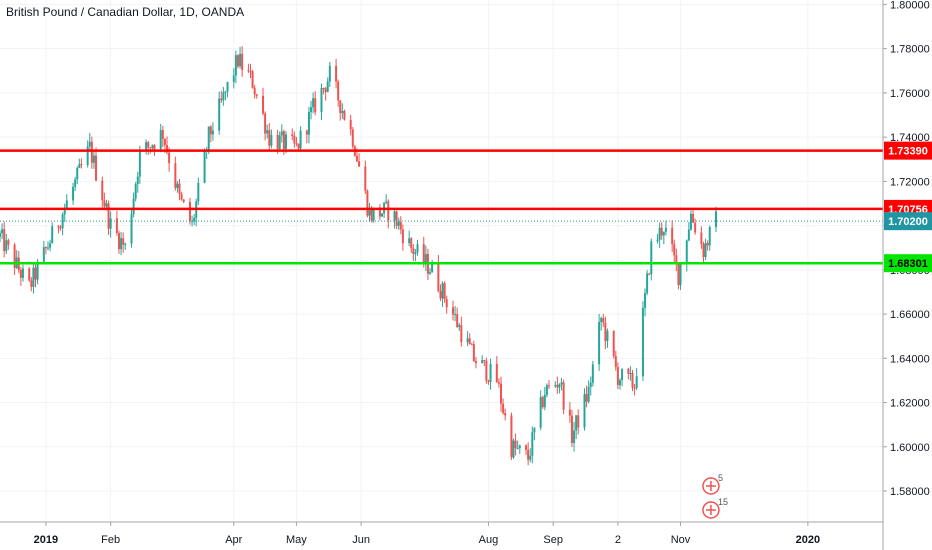 This screenshot has width=932, height=550. I want to click on price-badge-label: 1.73390, so click(908, 152).